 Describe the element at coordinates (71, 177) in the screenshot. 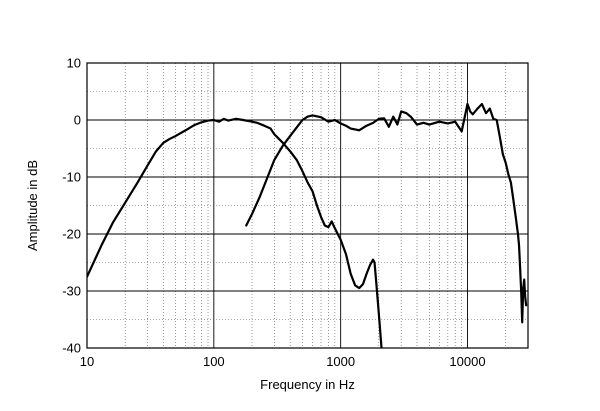

I see `y-tick-label: -10` at that location.